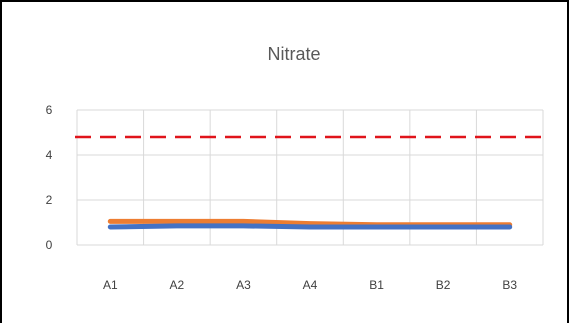  I want to click on x-tick-label: B1, so click(376, 285).